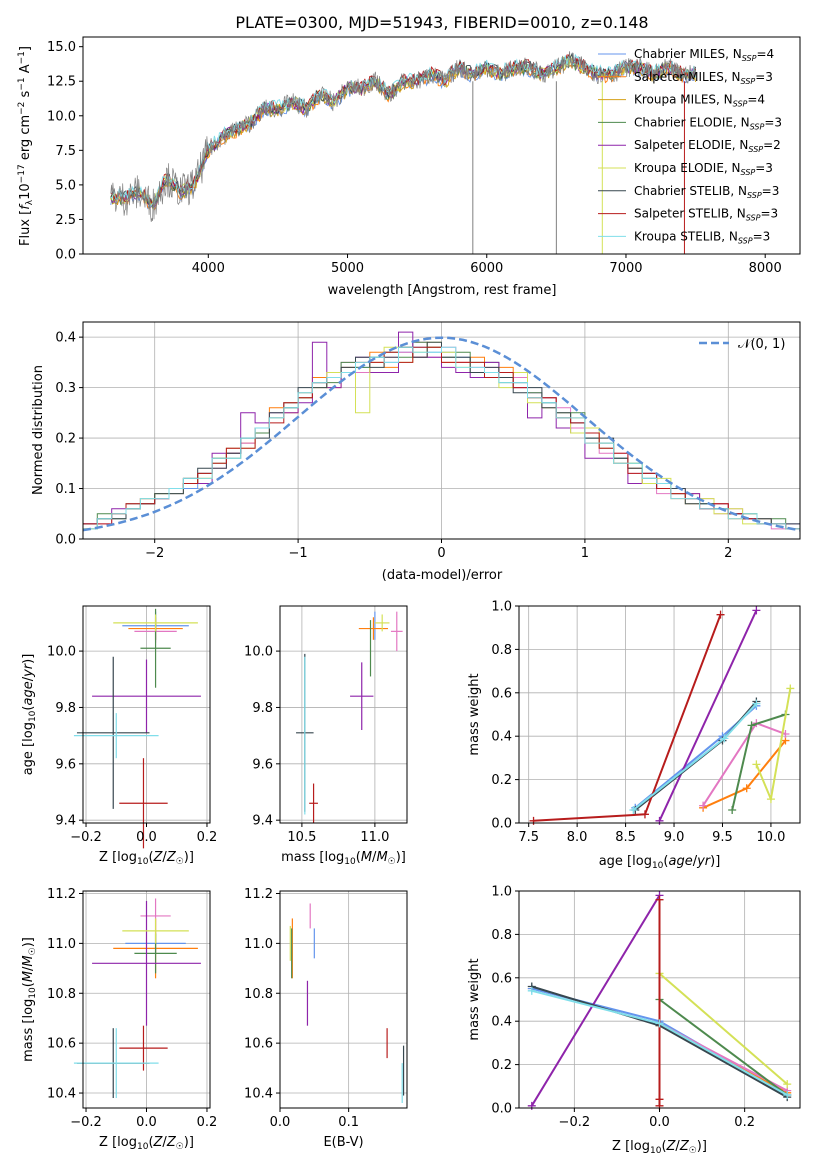 The width and height of the screenshot is (819, 1170). I want to click on histogram-series, so click(441, 442).